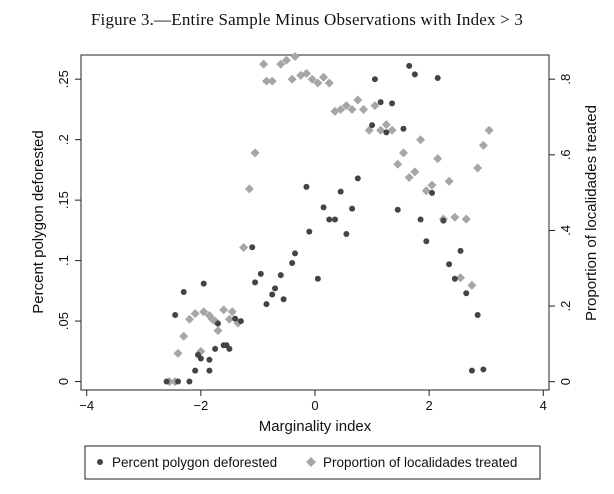 This screenshot has width=614, height=494. Describe the element at coordinates (86, 405) in the screenshot. I see `x-tick-label: −4` at that location.